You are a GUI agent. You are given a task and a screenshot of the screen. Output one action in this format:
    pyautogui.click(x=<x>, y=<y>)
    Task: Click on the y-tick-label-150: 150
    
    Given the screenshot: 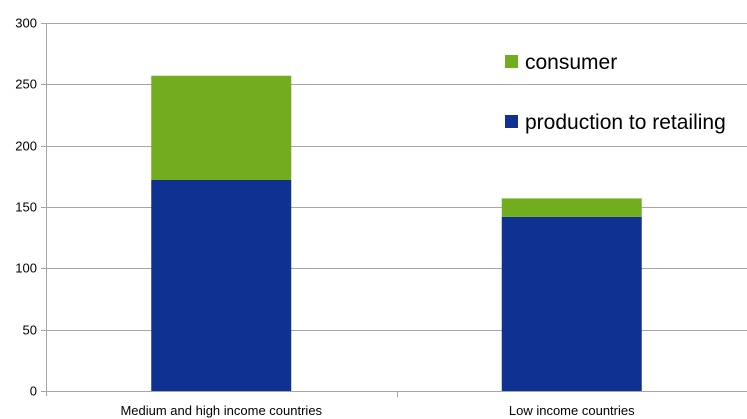 What is the action you would take?
    pyautogui.click(x=26, y=207)
    